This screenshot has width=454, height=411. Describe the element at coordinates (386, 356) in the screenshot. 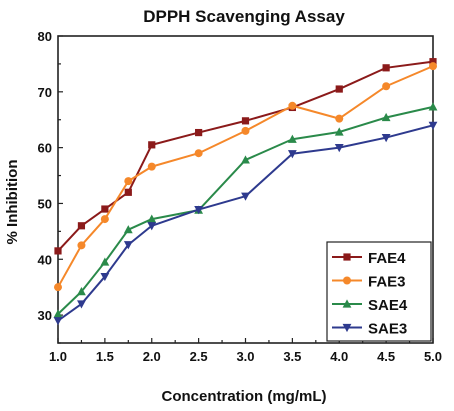

I see `x-tick-label: 4.5` at that location.